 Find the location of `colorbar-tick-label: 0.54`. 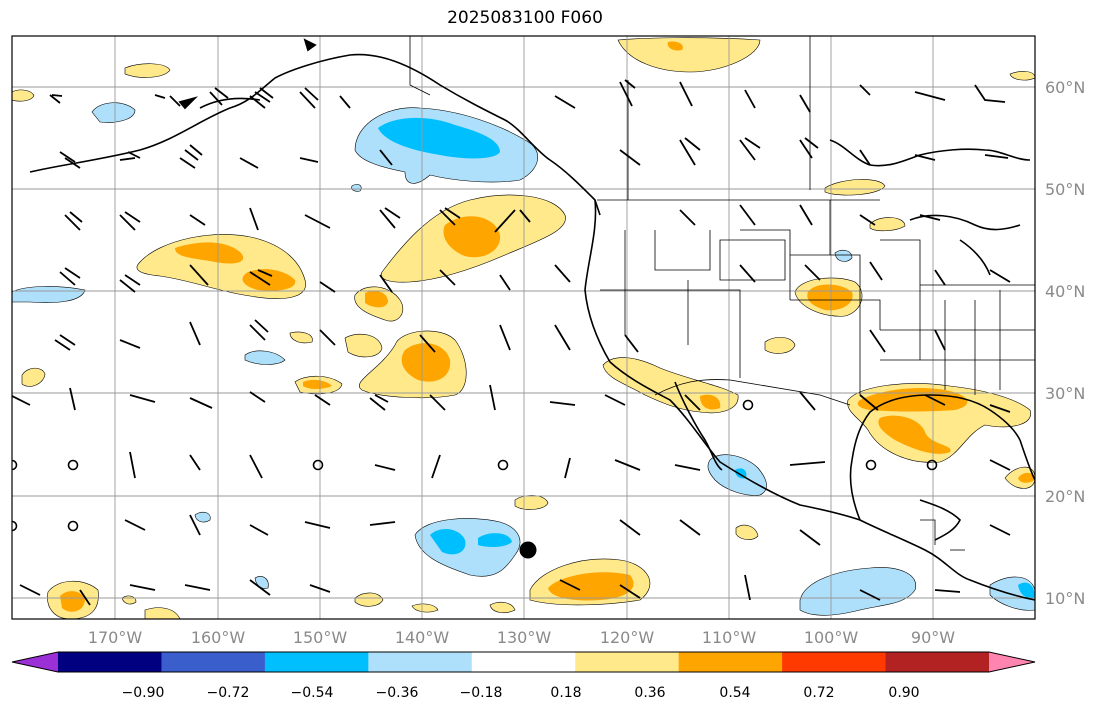

colorbar-tick-label: 0.54 is located at coordinates (734, 693).